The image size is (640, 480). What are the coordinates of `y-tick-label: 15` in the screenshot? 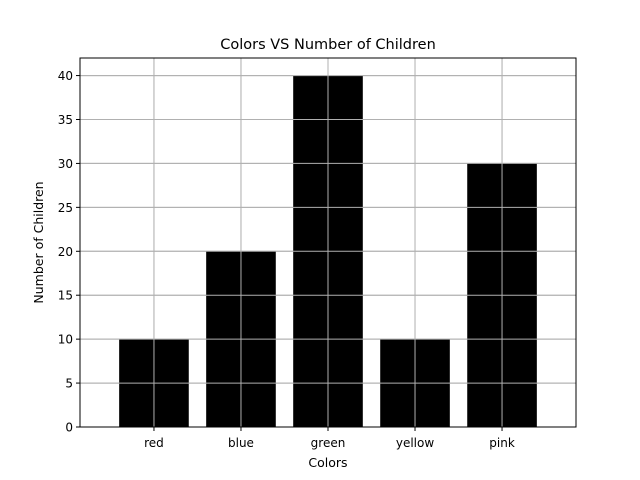 It's located at (65, 296).